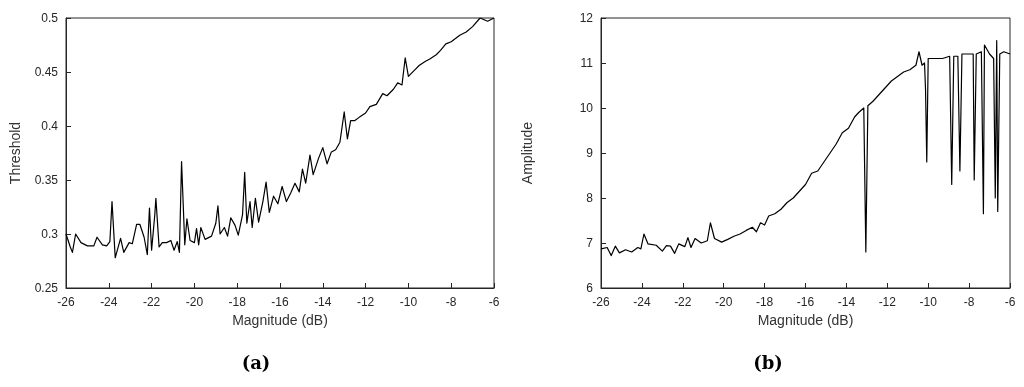 This screenshot has width=1024, height=387. I want to click on y-tick-label: 12, so click(586, 18).